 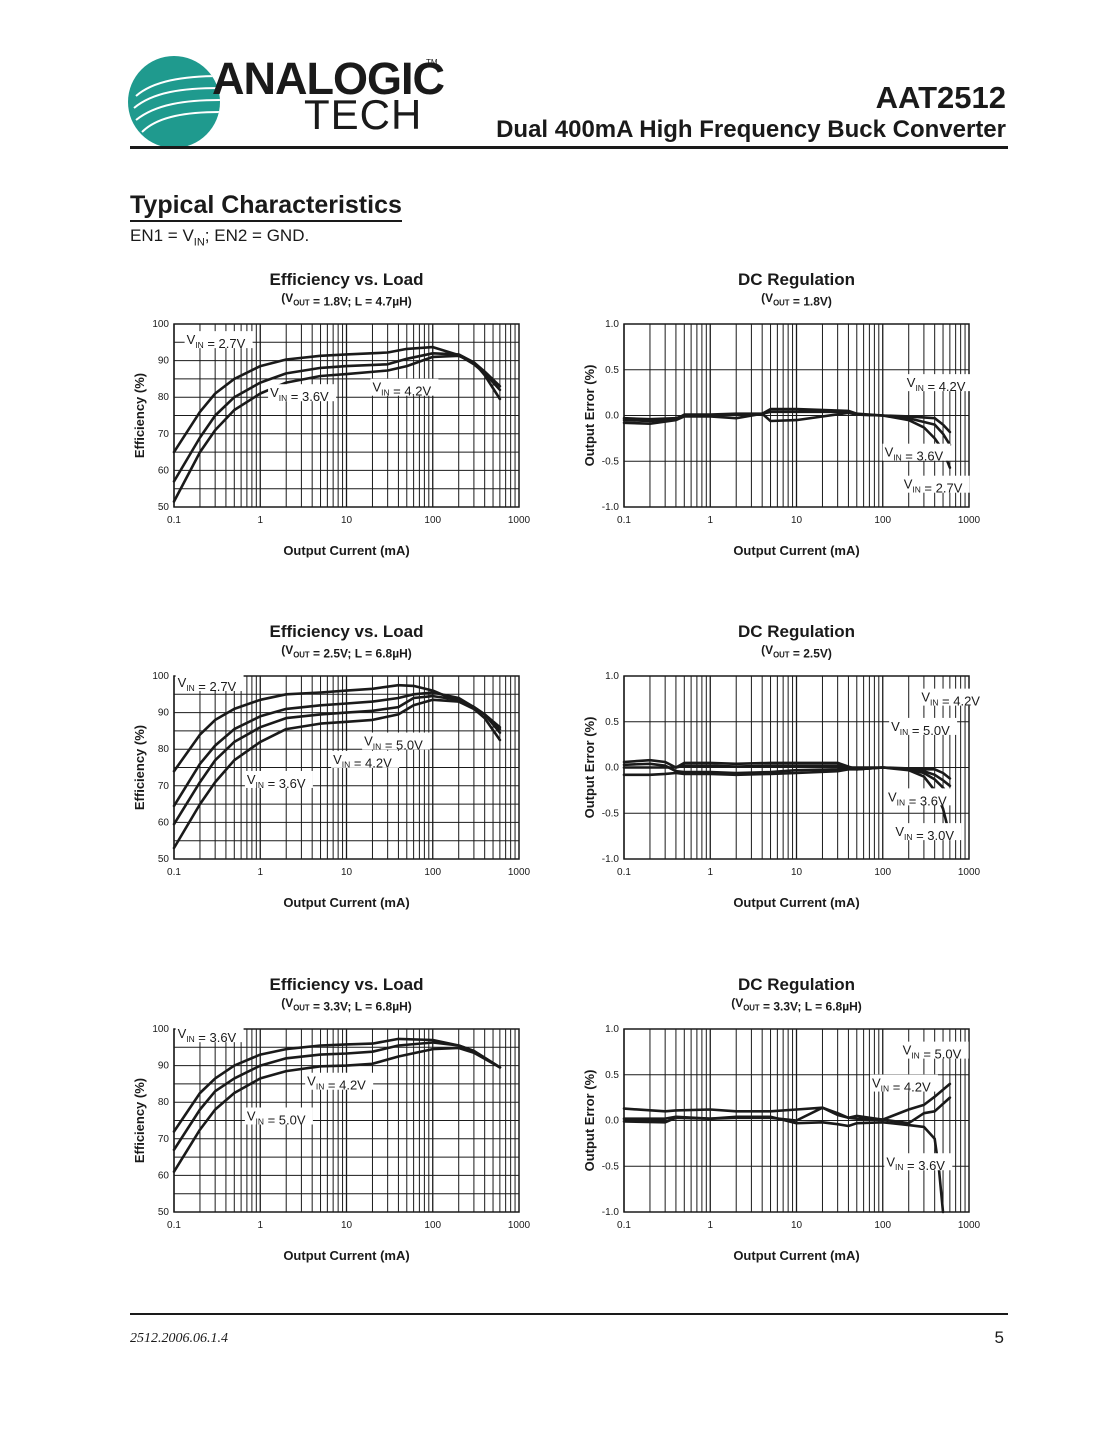 I want to click on part-number-title: AAT2512, so click(x=940, y=97).